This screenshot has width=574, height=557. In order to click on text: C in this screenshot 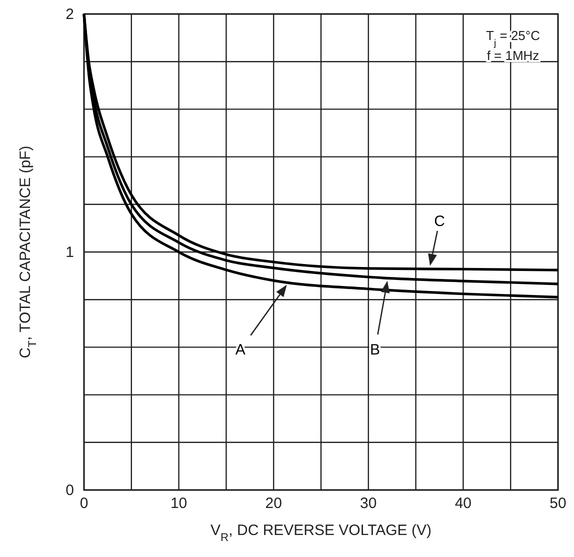, I will do `click(440, 221)`.